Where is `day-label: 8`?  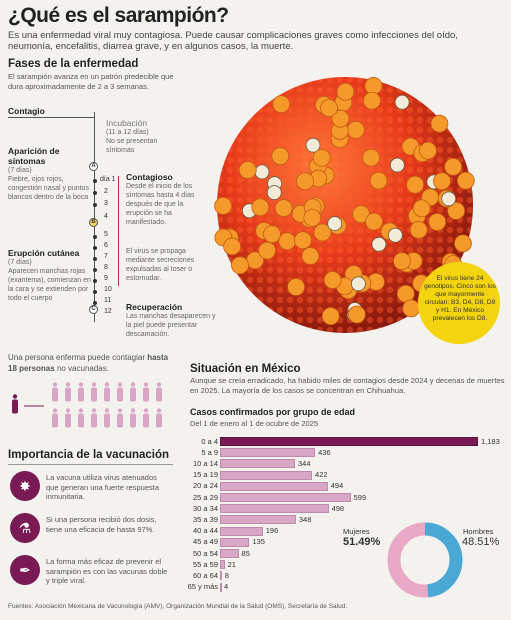
day-label: 8 is located at coordinates (106, 267).